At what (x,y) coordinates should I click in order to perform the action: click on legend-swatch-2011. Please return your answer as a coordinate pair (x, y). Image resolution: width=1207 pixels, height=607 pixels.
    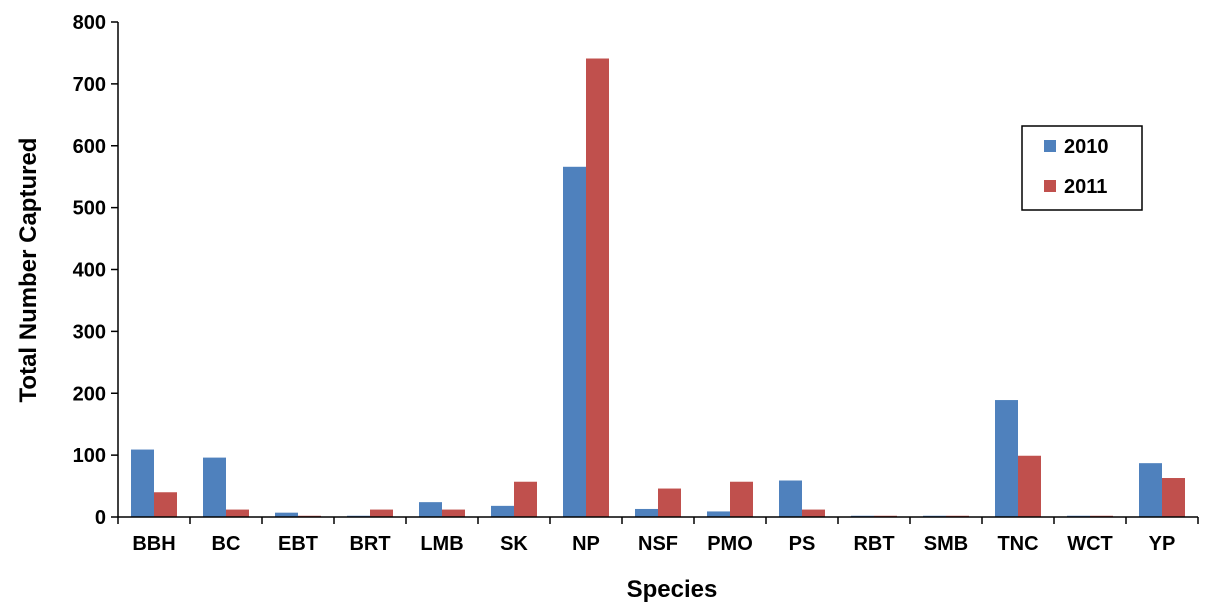
    Looking at the image, I should click on (1050, 186).